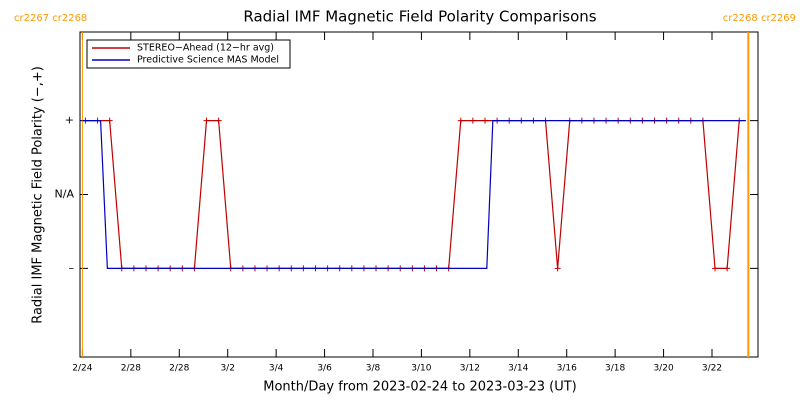 The image size is (800, 400). What do you see at coordinates (276, 369) in the screenshot?
I see `x-tick-label: 3/4` at bounding box center [276, 369].